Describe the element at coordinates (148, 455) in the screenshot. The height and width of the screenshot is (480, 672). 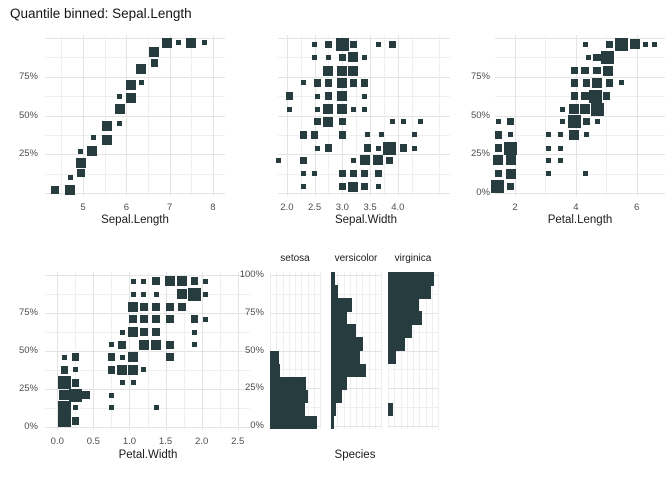
I see `axis-title-petal-width: Petal.Width` at that location.